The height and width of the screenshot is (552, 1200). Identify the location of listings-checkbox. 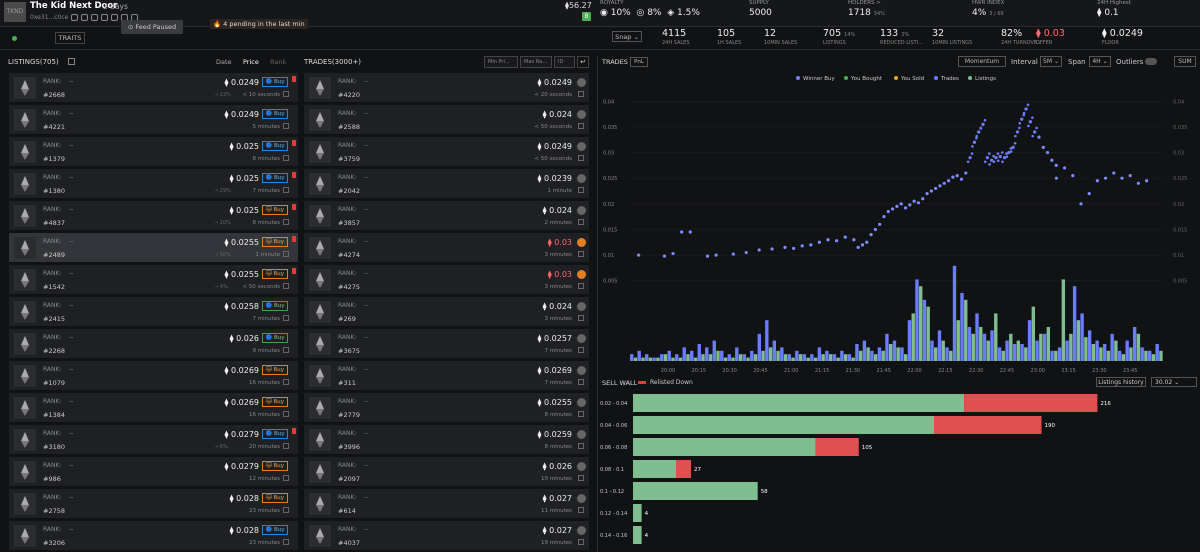
(71, 61).